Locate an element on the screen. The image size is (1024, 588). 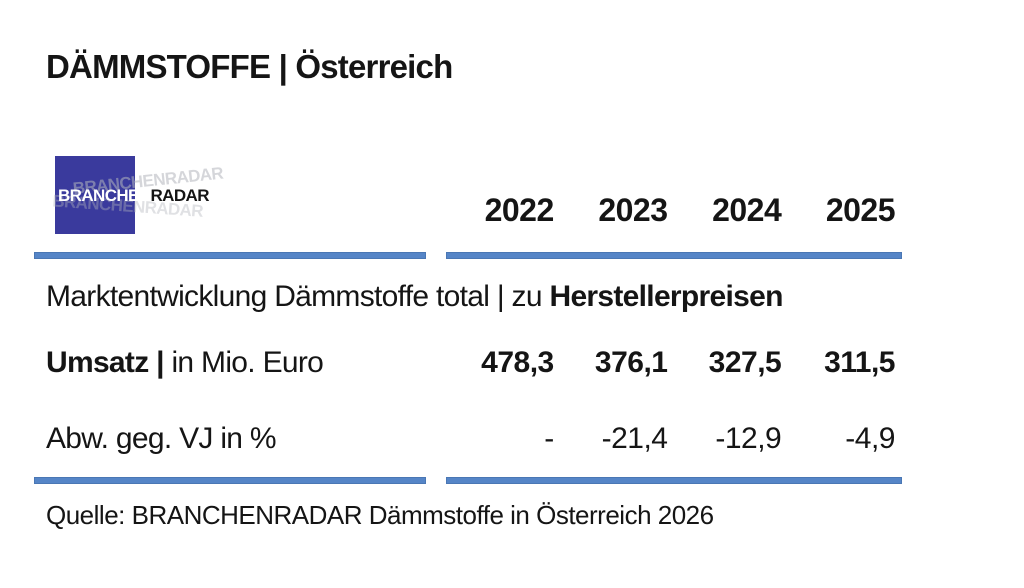
logo-square is located at coordinates (95, 195).